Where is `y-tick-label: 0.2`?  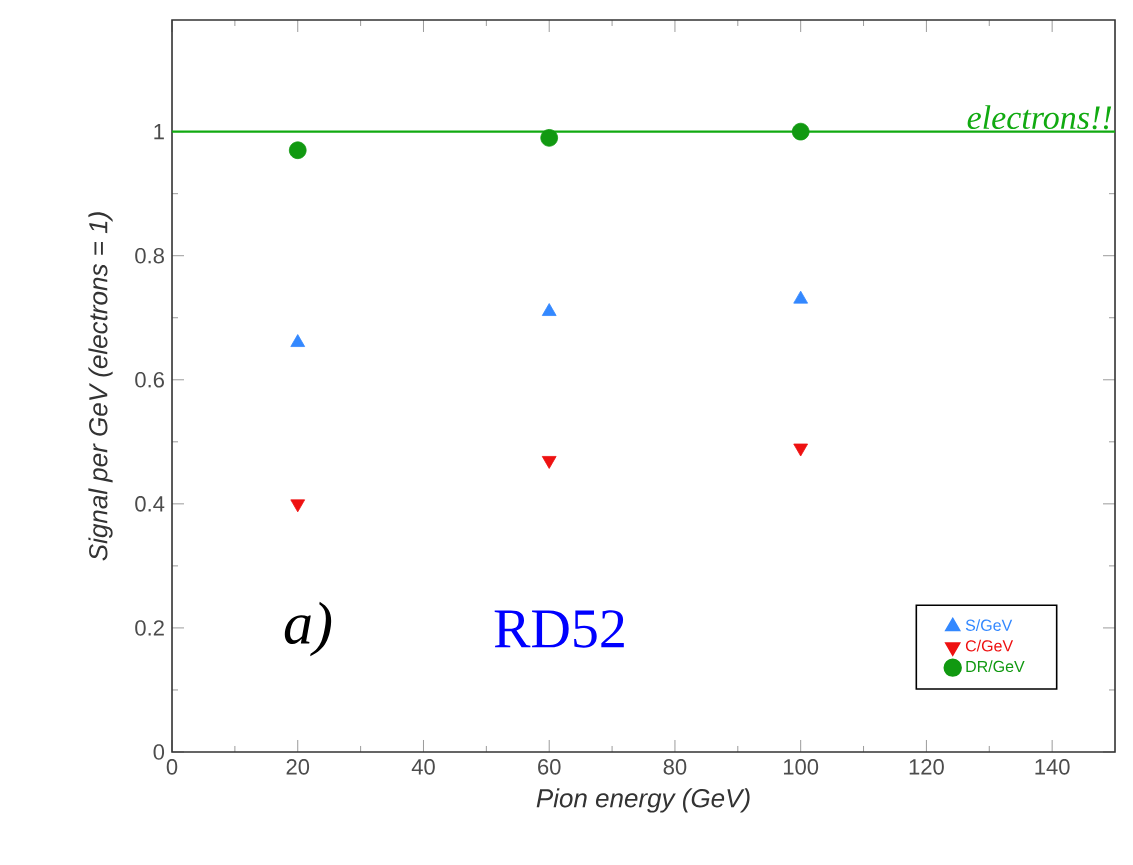
y-tick-label: 0.2 is located at coordinates (149, 628).